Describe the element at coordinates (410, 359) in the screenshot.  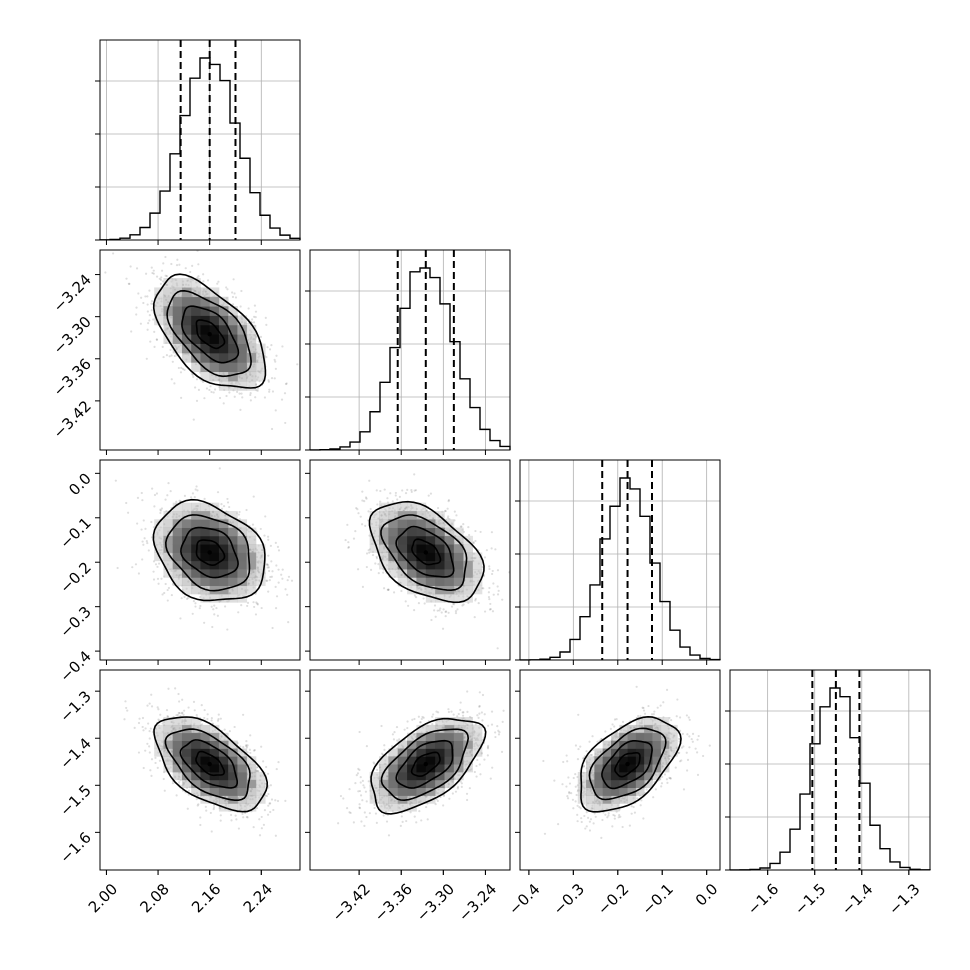
I see `histogram-step` at that location.